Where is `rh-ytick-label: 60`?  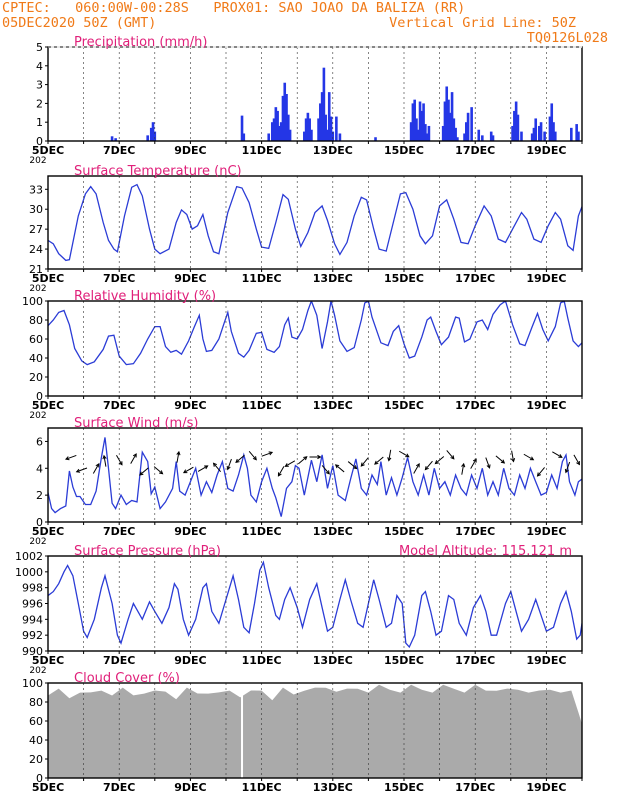 rh-ytick-label: 60 is located at coordinates (36, 339).